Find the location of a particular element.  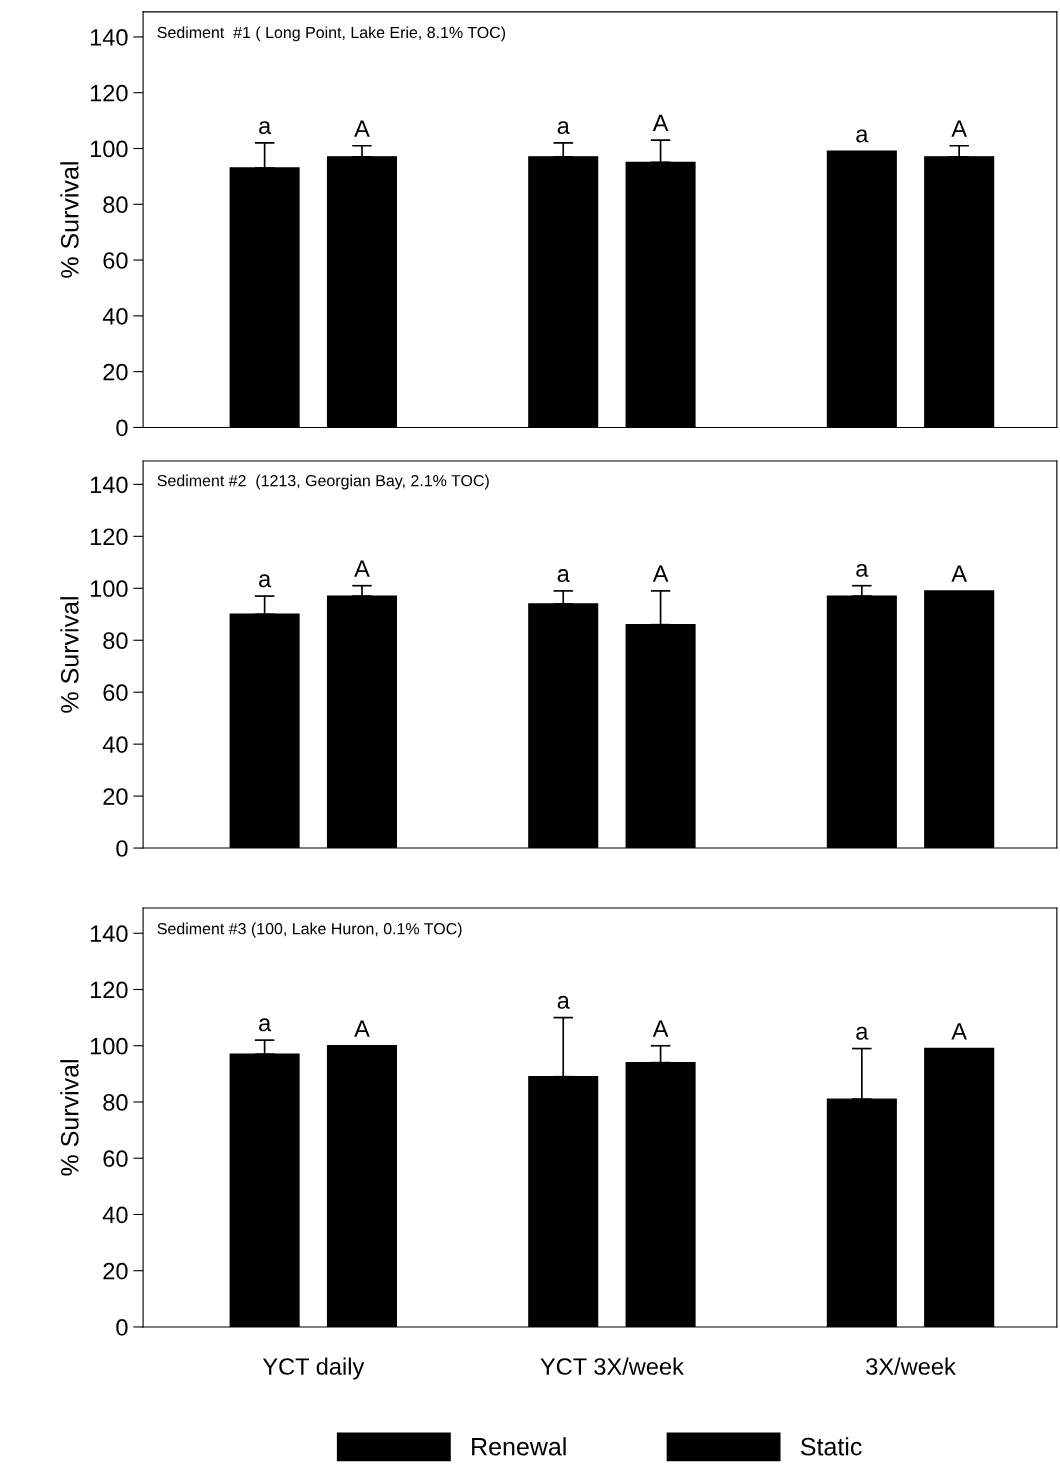

x-tick-label: YCT daily is located at coordinates (313, 1368).